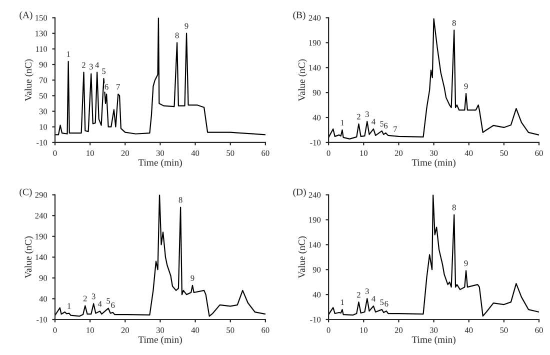 The height and width of the screenshot is (355, 550). Describe the element at coordinates (26, 193) in the screenshot. I see `chart-title: (C)` at that location.